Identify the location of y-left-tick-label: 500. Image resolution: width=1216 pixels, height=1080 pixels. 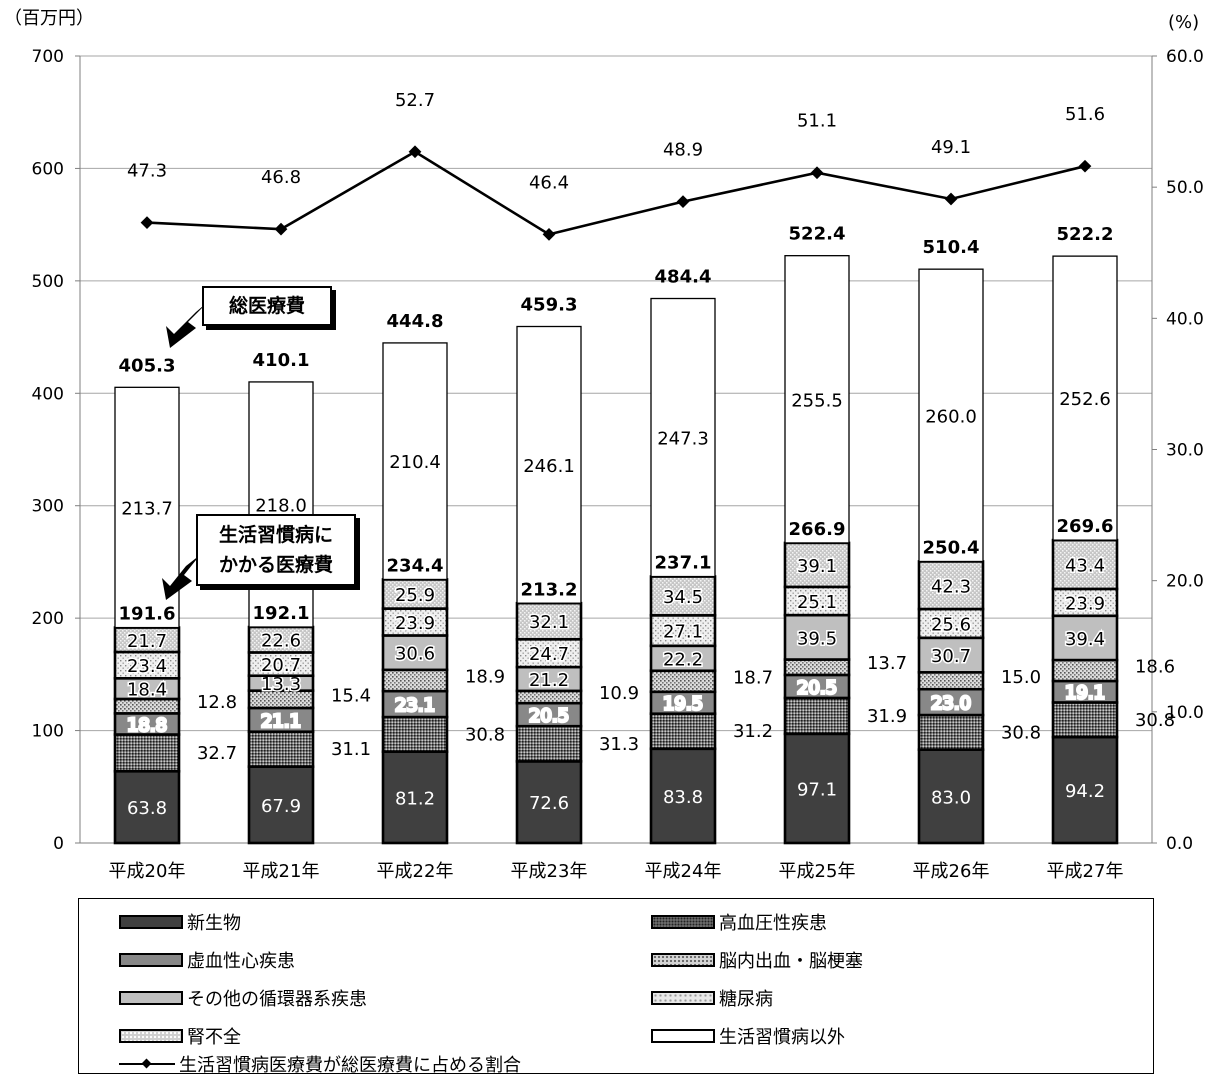
(48, 282).